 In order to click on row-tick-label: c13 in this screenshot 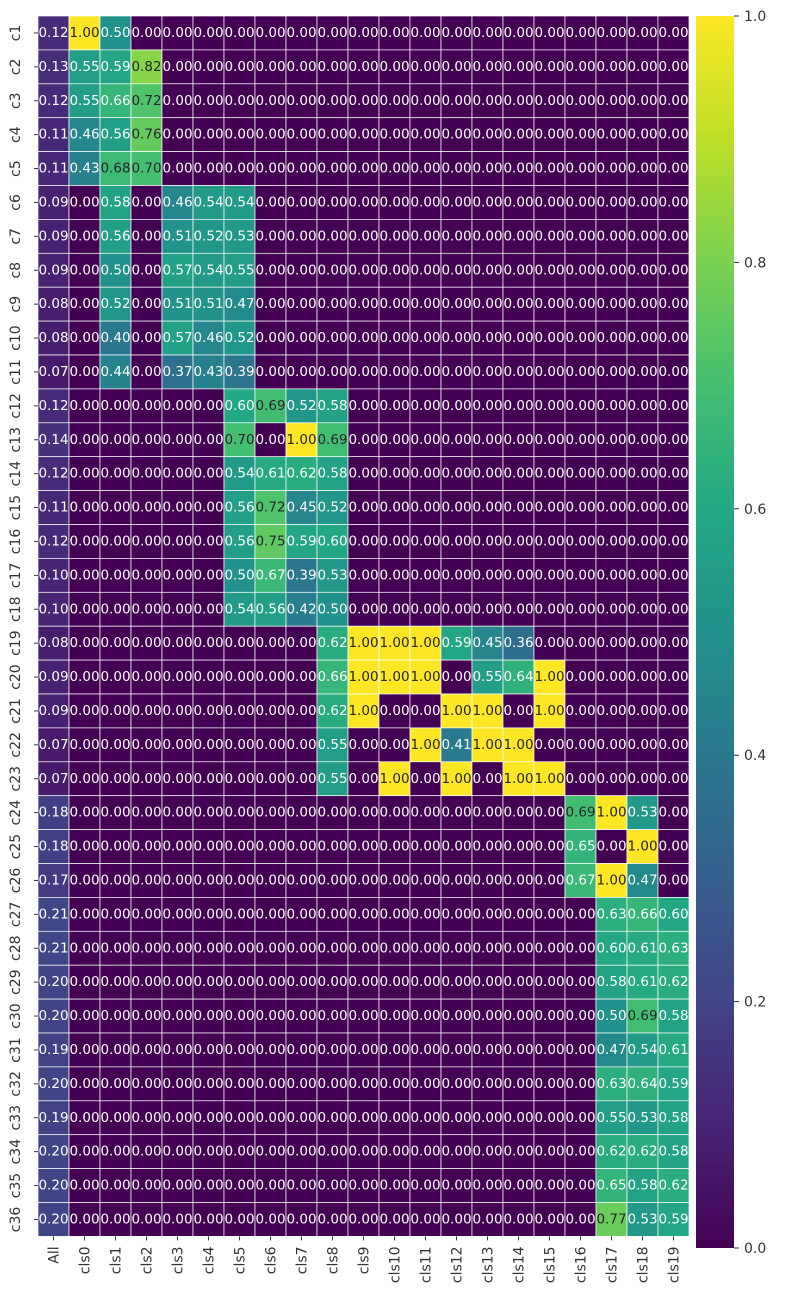, I will do `click(16, 440)`.